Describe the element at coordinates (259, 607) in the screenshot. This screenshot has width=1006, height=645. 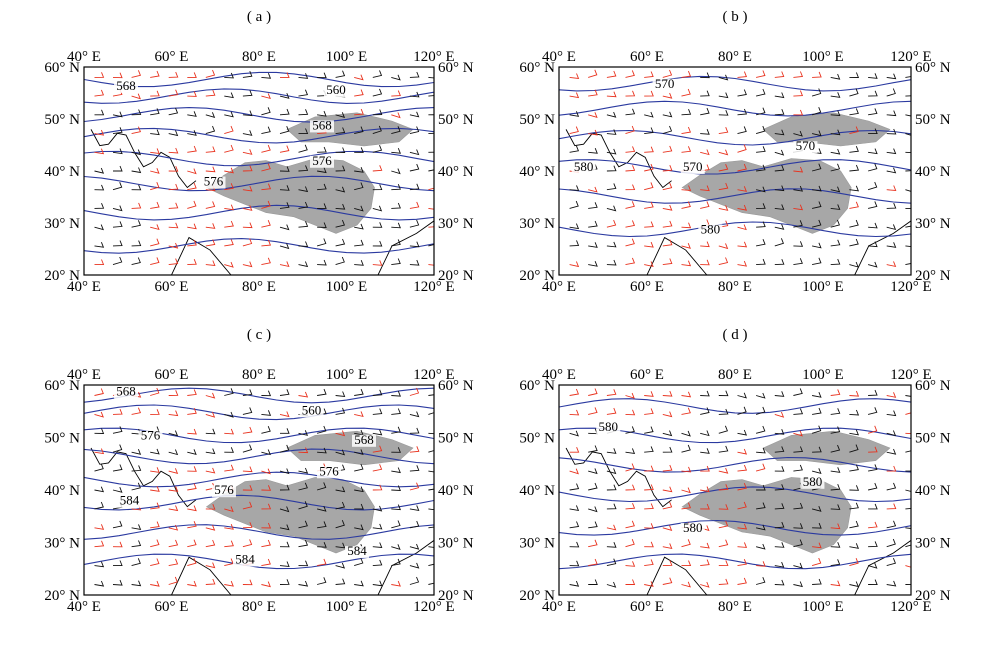
I see `longitude-tick-label-bottom: 80° E` at that location.